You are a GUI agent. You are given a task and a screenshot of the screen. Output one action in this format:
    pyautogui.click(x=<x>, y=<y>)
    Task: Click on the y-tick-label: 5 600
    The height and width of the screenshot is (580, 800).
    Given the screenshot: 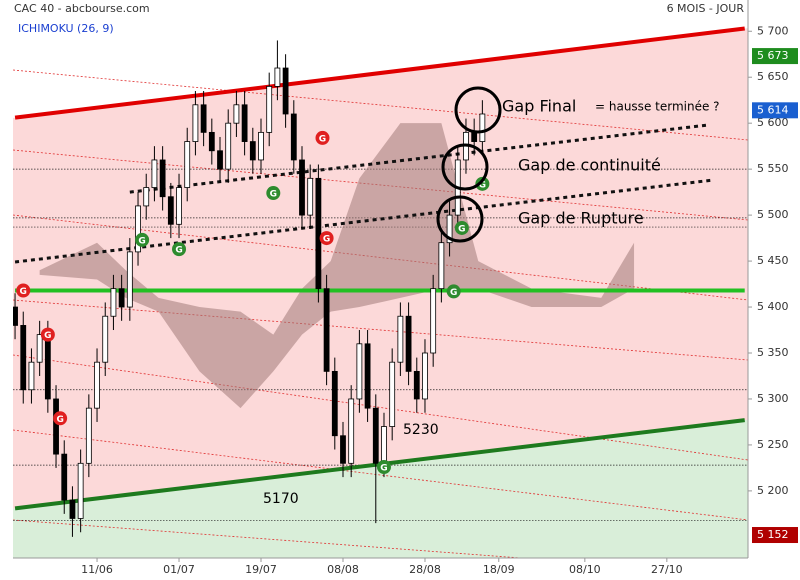 What is the action you would take?
    pyautogui.click(x=773, y=122)
    